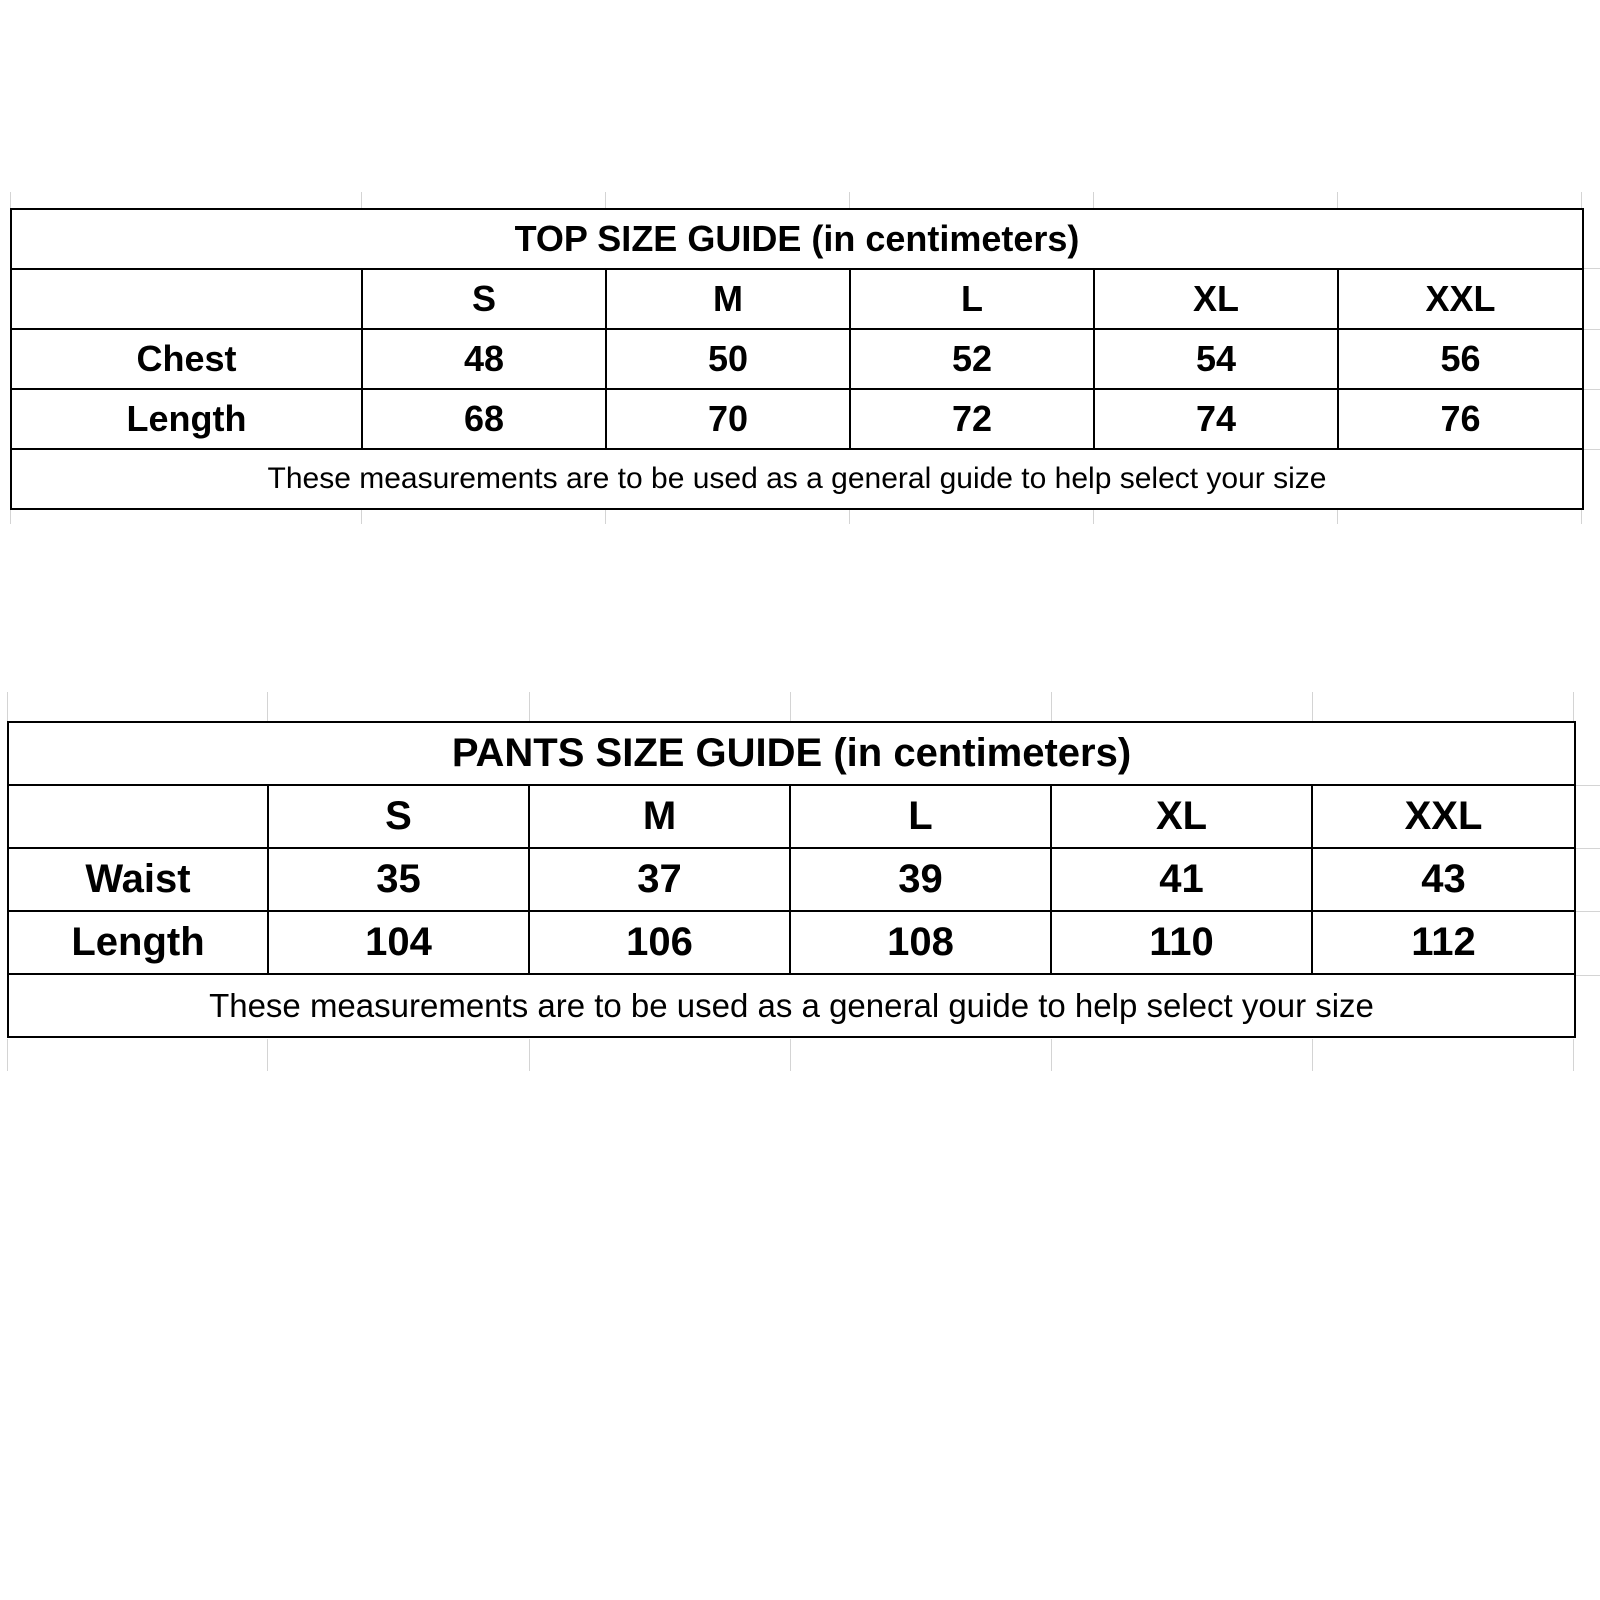 The width and height of the screenshot is (1600, 1600). Describe the element at coordinates (659, 942) in the screenshot. I see `cell: 106` at that location.